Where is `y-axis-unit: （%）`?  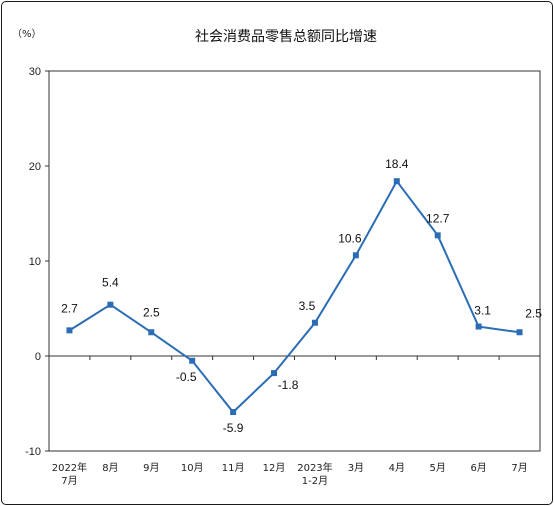
y-axis-unit: （%） is located at coordinates (27, 34).